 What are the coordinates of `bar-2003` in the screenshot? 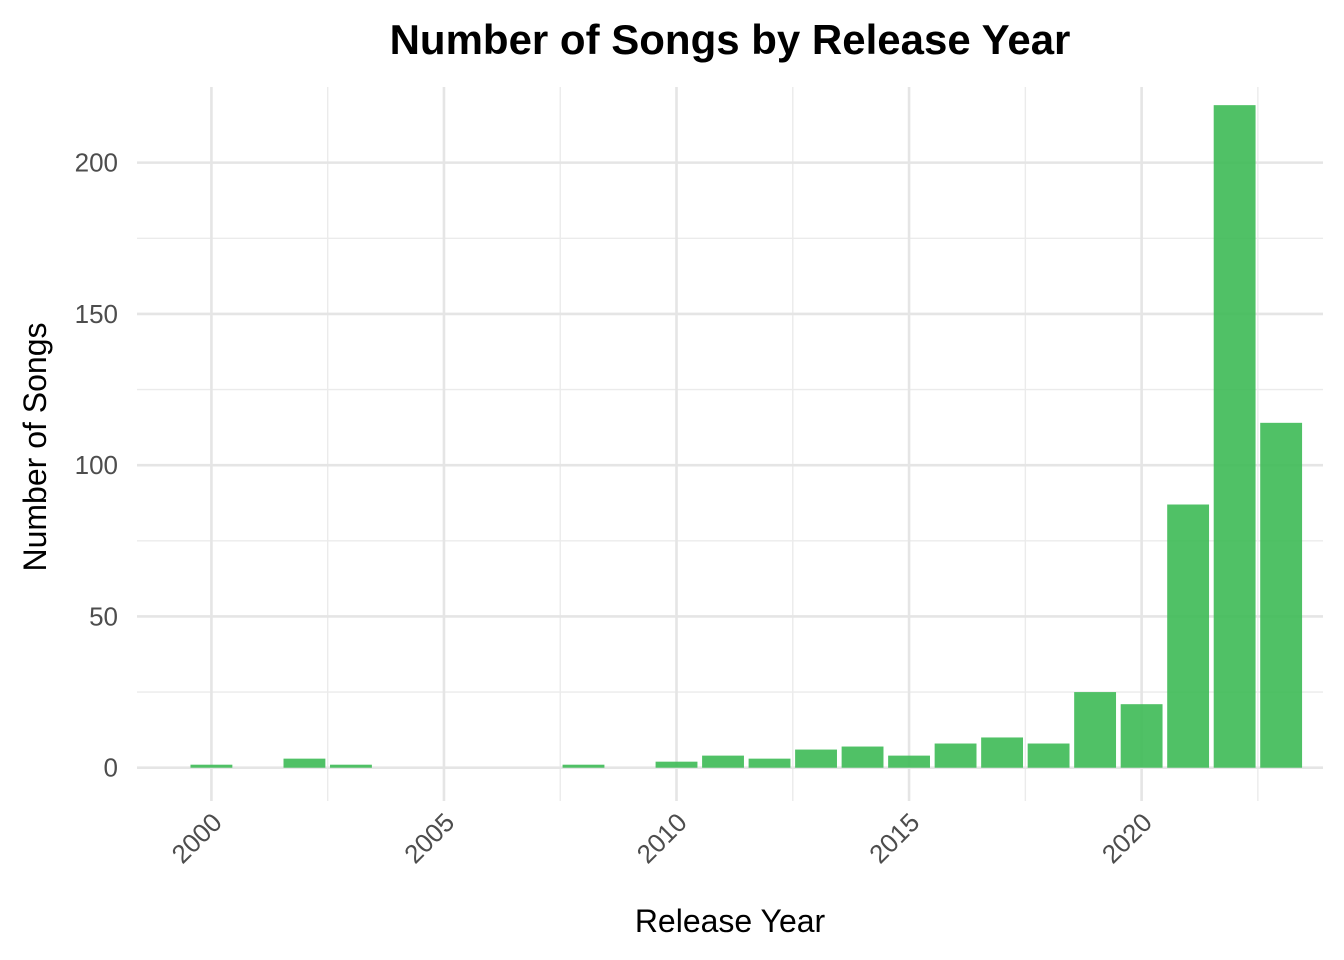 It's located at (351, 766).